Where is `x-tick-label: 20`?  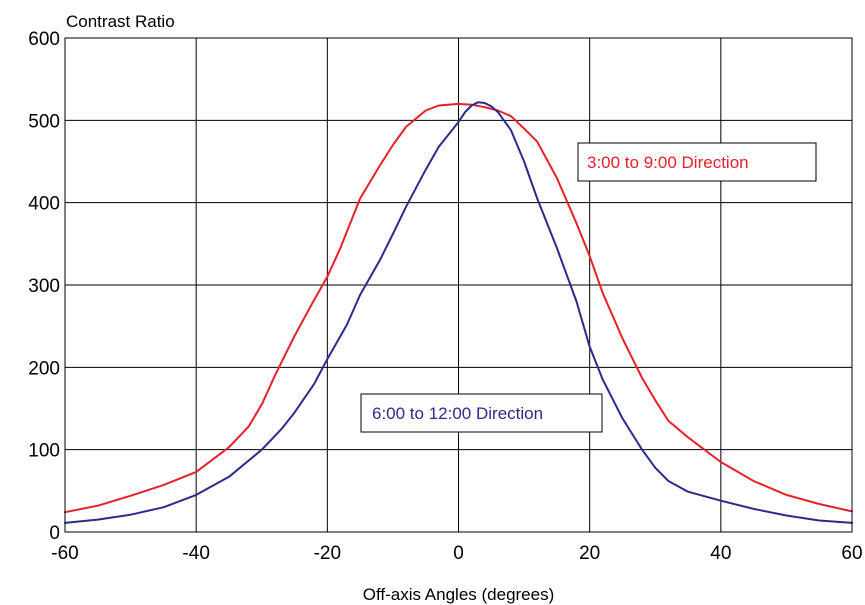
x-tick-label: 20 is located at coordinates (589, 553).